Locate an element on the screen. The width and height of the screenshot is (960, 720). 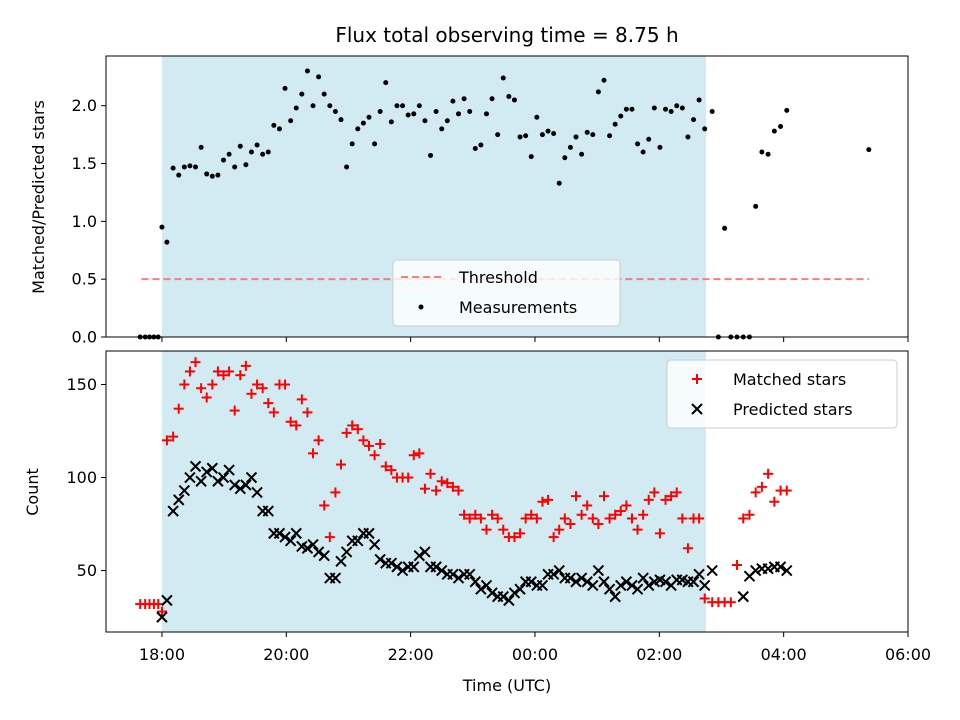
top-y-tick-label: 0.0 is located at coordinates (84, 337).